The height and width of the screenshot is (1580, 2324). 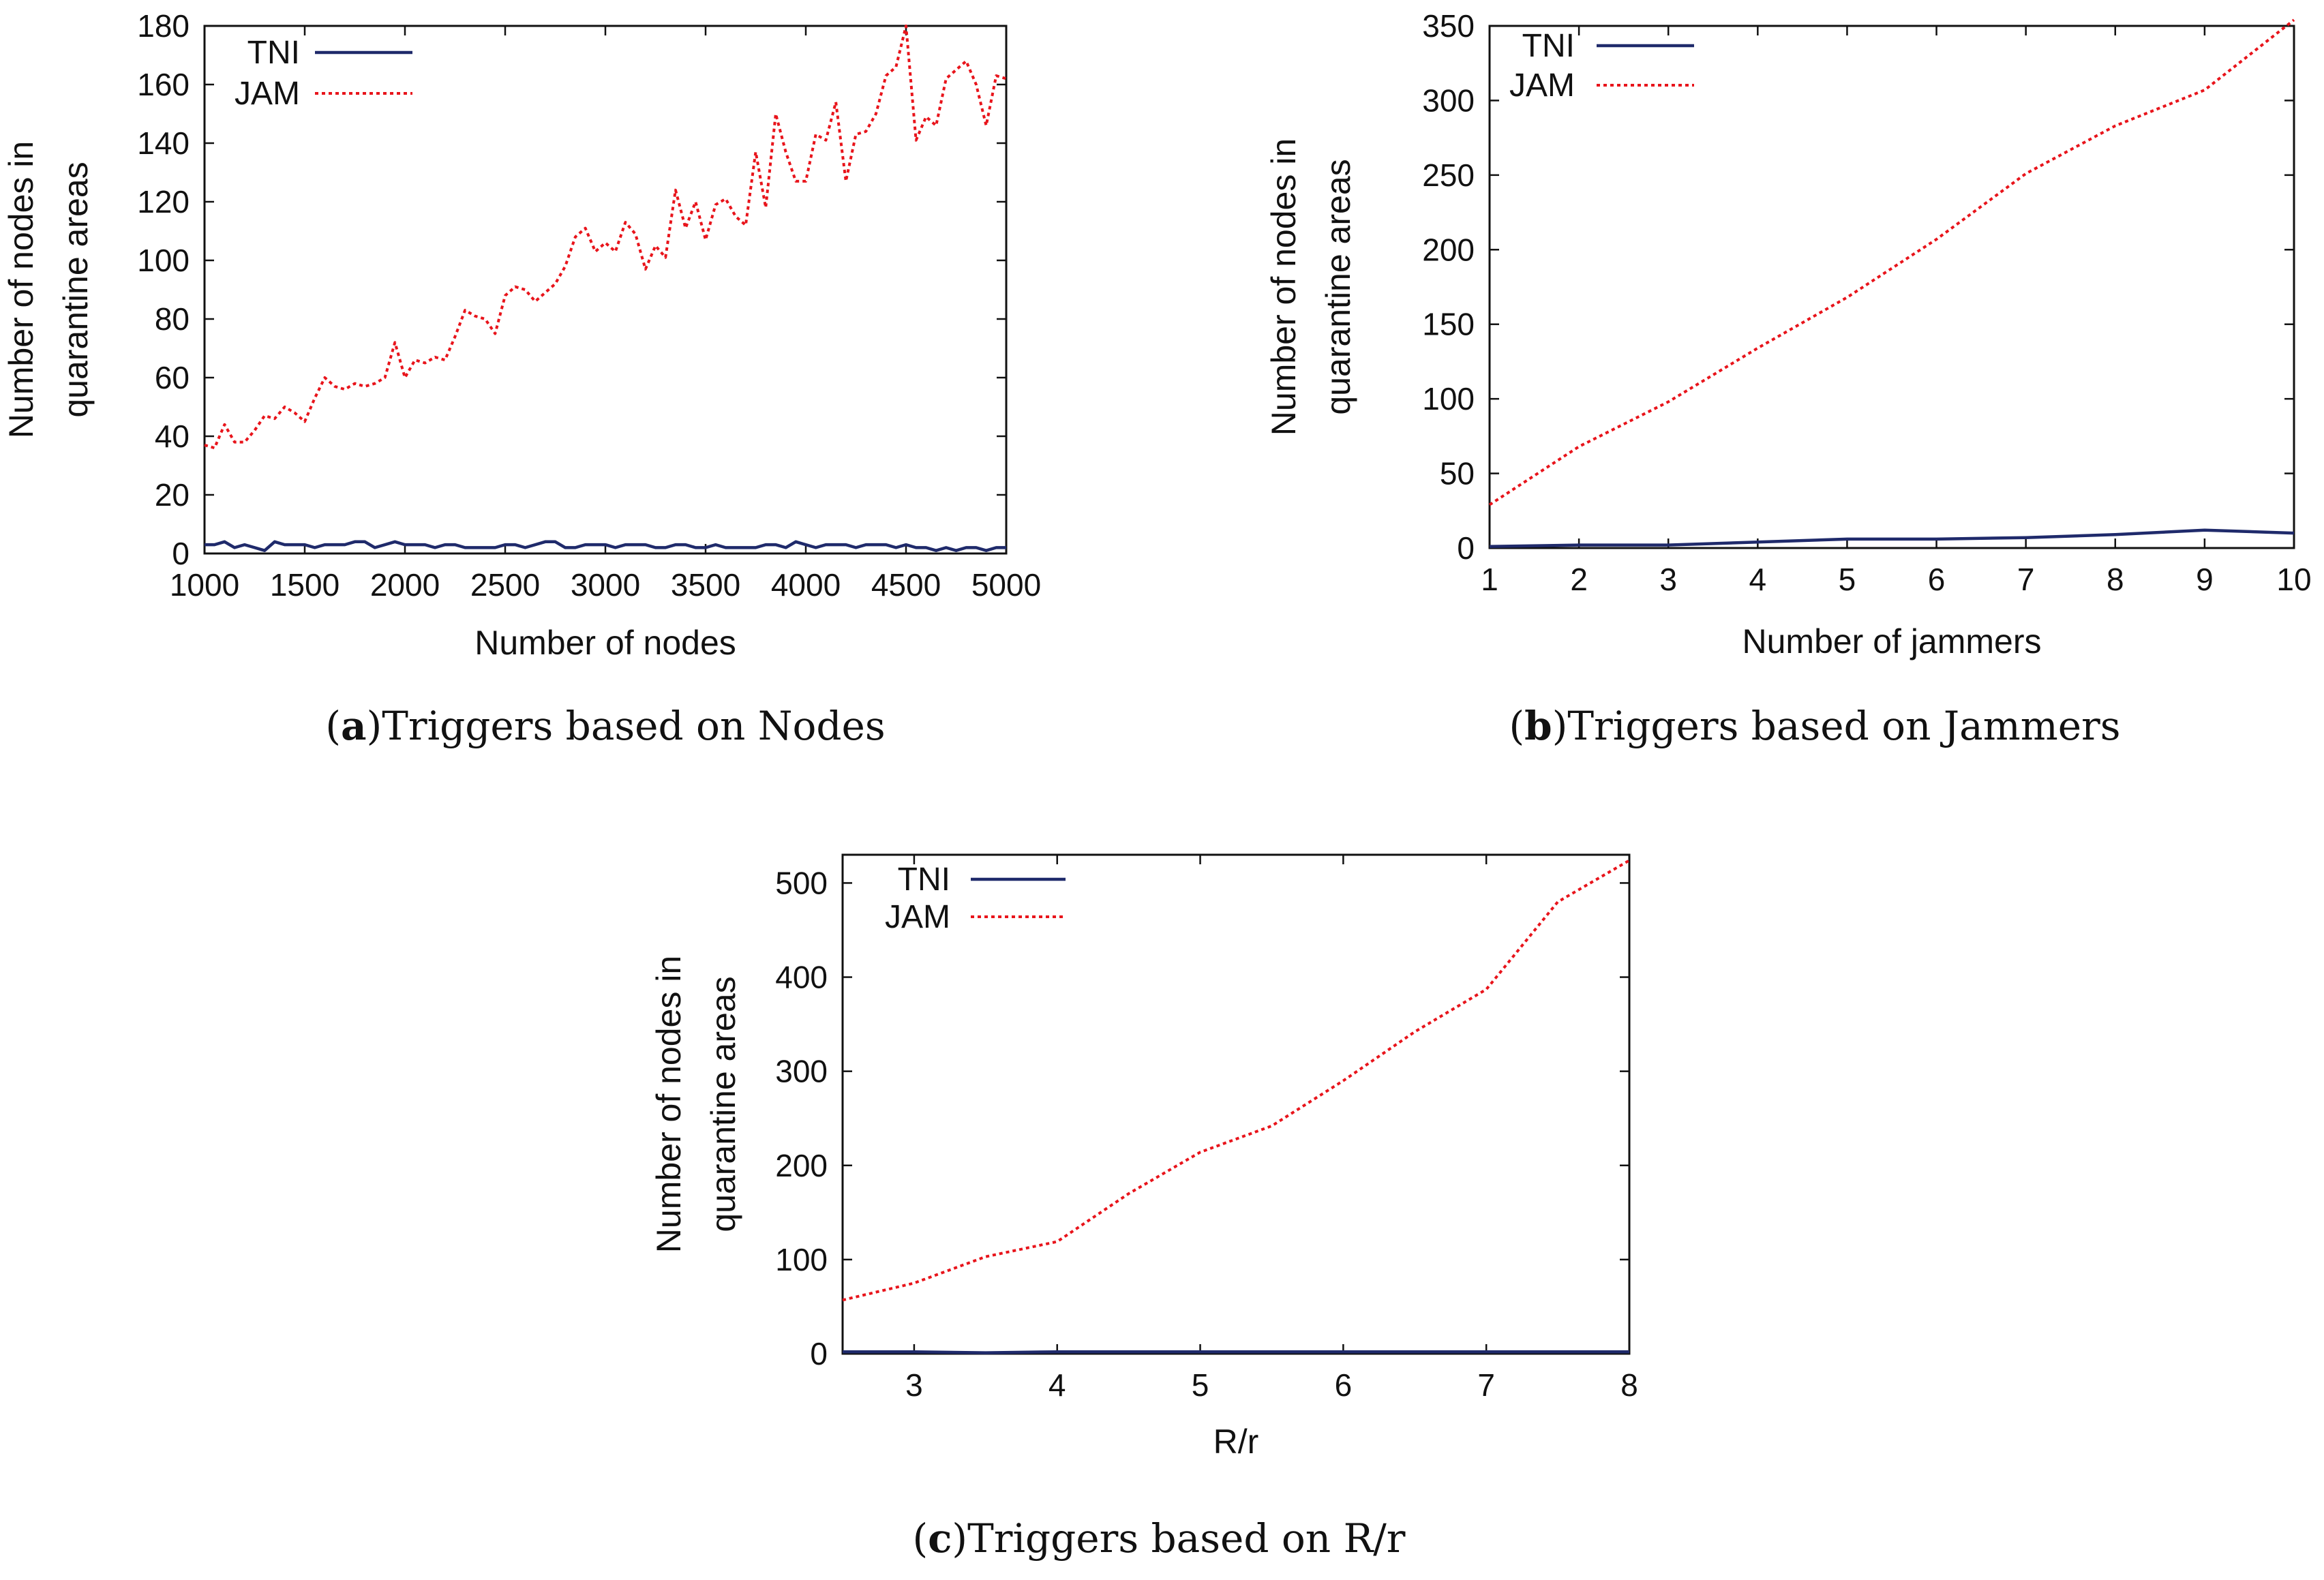 What do you see at coordinates (1186, 1538) in the screenshot?
I see `caption-text: Triggers based on R/r` at bounding box center [1186, 1538].